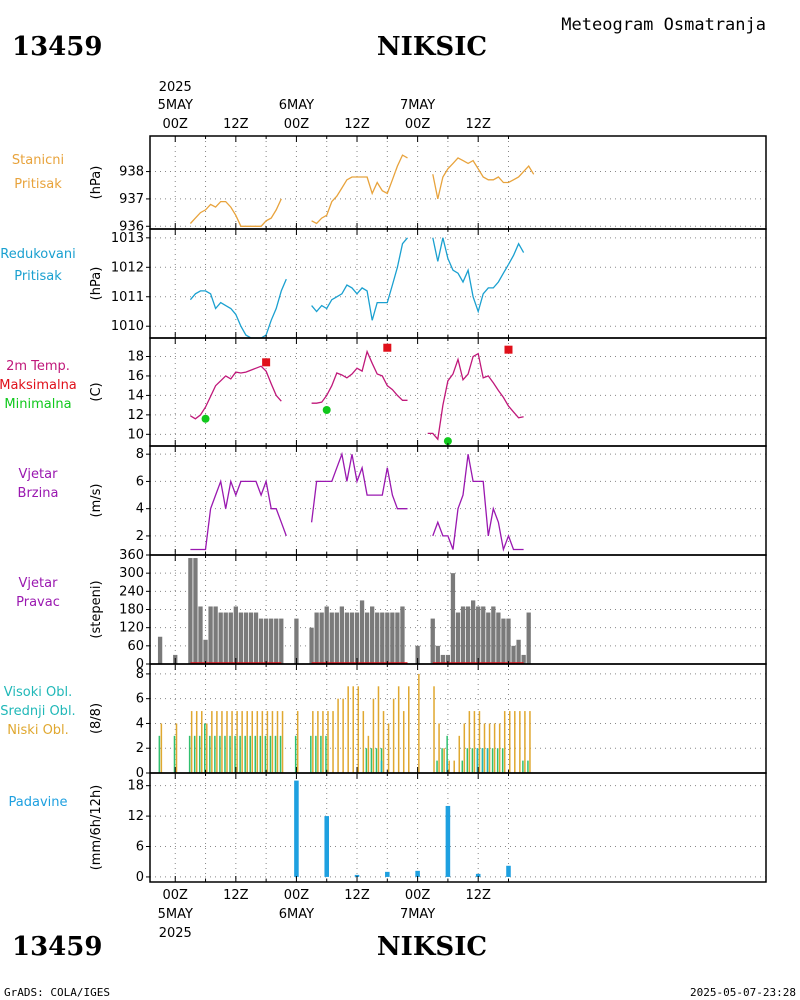 This screenshot has height=1000, width=800. I want to click on generated-timestamp: 2025-05-07-23:28, so click(743, 992).